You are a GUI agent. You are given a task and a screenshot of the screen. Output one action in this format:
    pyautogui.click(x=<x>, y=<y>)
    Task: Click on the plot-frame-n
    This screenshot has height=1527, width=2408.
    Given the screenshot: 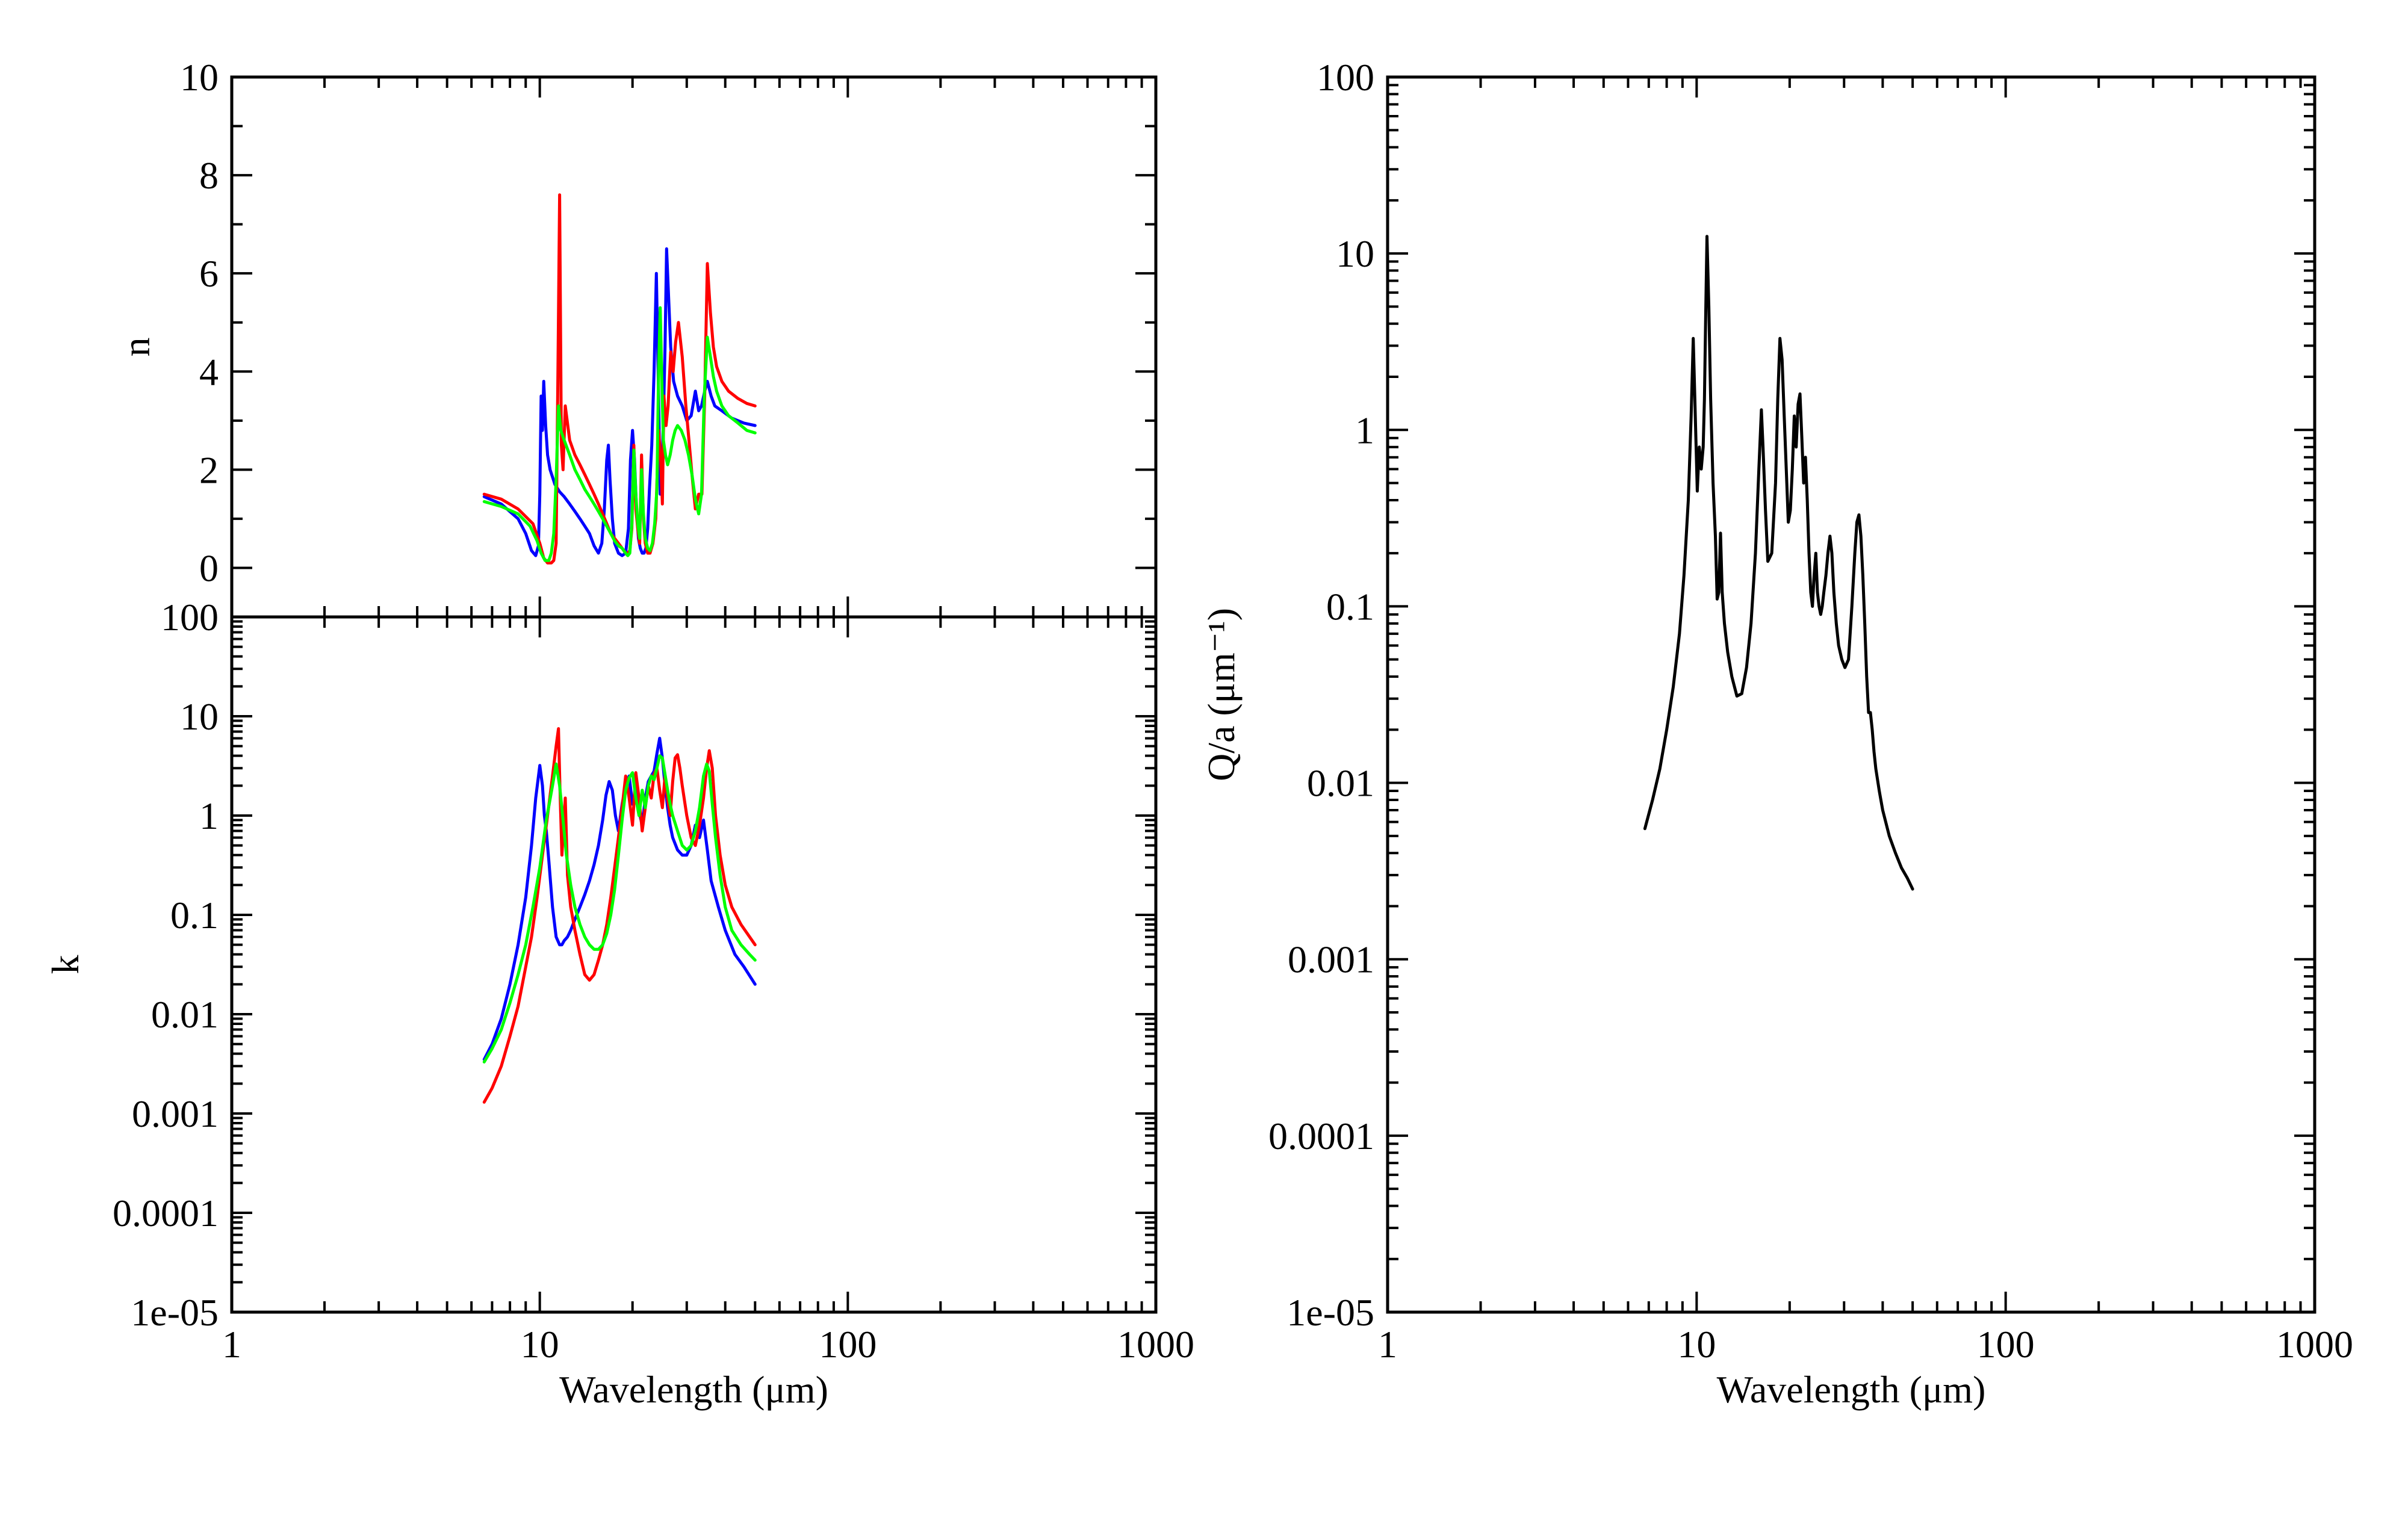 What is the action you would take?
    pyautogui.click(x=694, y=347)
    